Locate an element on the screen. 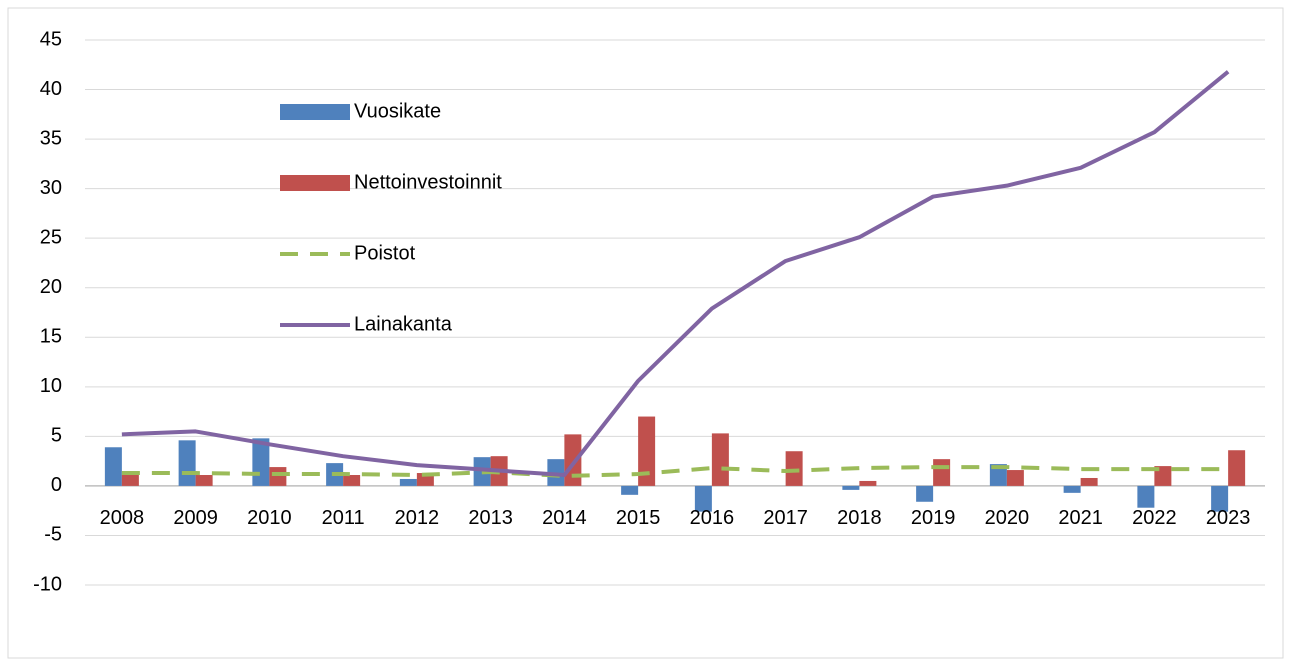 Image resolution: width=1291 pixels, height=671 pixels. x-tick-label: 2009 is located at coordinates (195, 518).